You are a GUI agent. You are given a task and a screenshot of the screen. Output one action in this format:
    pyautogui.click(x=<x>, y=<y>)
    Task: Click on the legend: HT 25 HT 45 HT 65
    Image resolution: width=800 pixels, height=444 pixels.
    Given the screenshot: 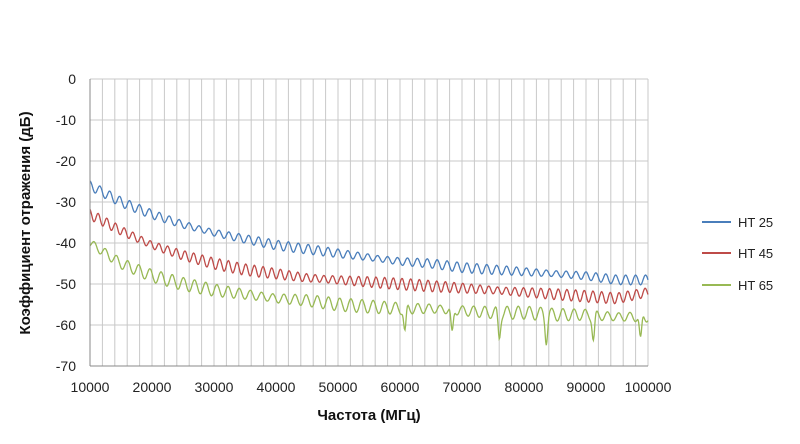 What is the action you would take?
    pyautogui.click(x=737, y=254)
    